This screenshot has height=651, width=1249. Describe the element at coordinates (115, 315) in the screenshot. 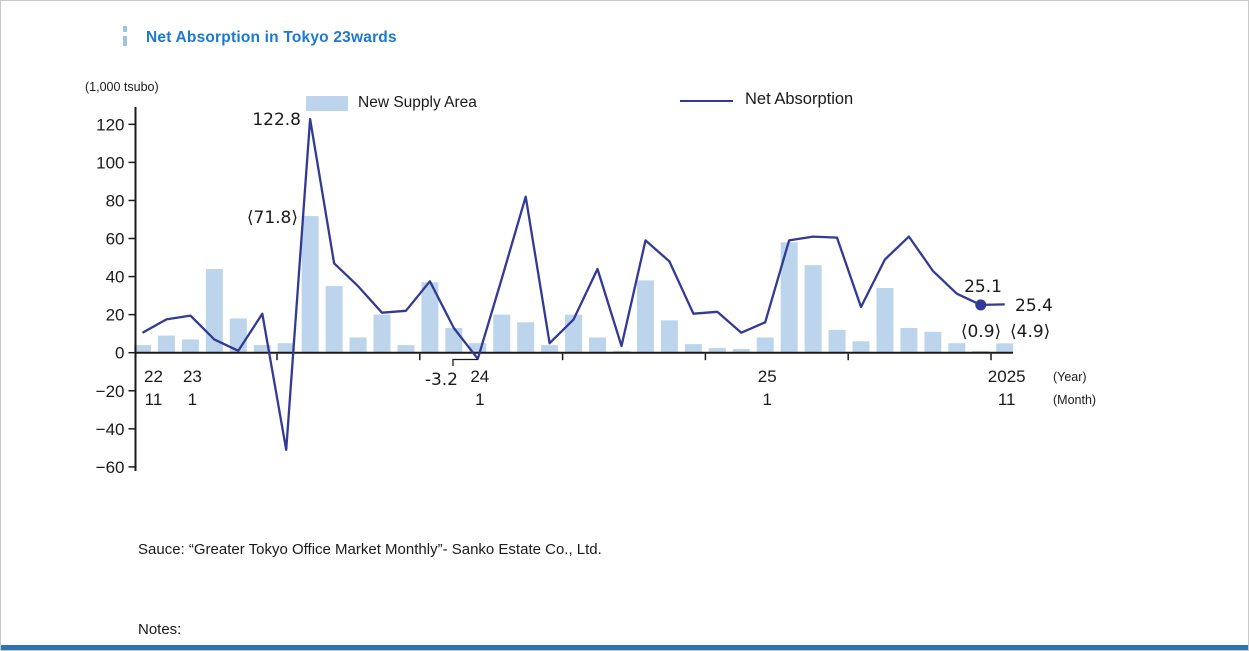

I see `y-tick-label: 20` at that location.